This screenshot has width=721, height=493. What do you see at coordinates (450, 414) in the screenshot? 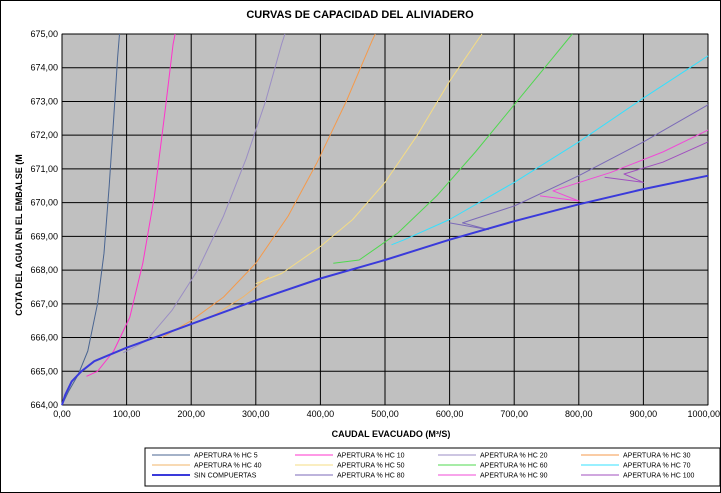
I see `x-tick-label: 600,00` at bounding box center [450, 414].